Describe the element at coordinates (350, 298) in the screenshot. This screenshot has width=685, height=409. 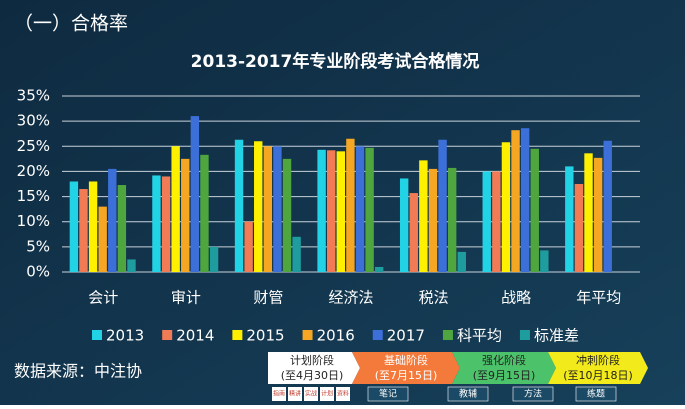
I see `x-tick-label: 经济法` at that location.